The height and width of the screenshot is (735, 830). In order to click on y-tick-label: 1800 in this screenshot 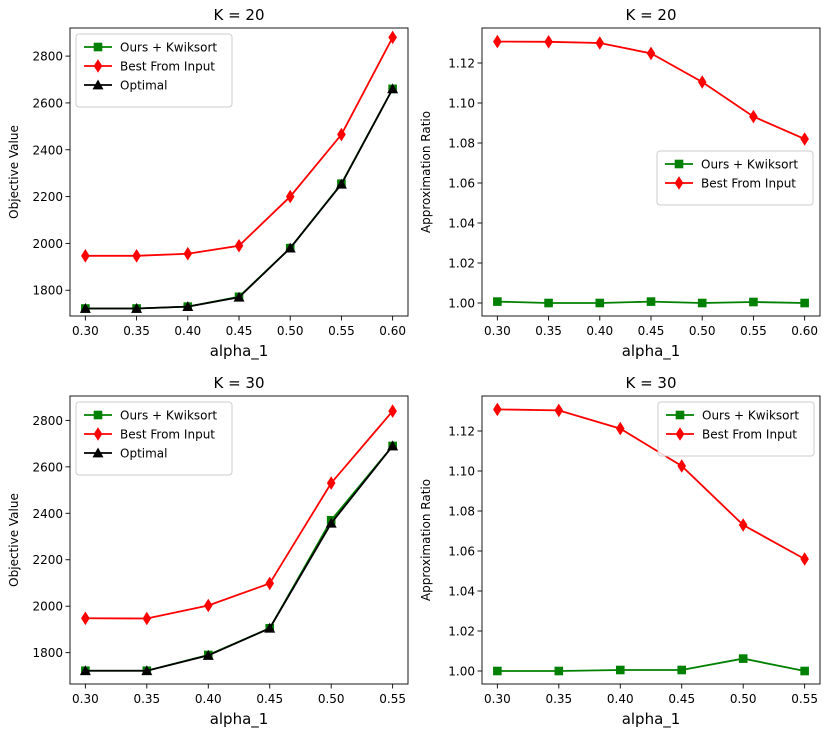, I will do `click(47, 653)`.